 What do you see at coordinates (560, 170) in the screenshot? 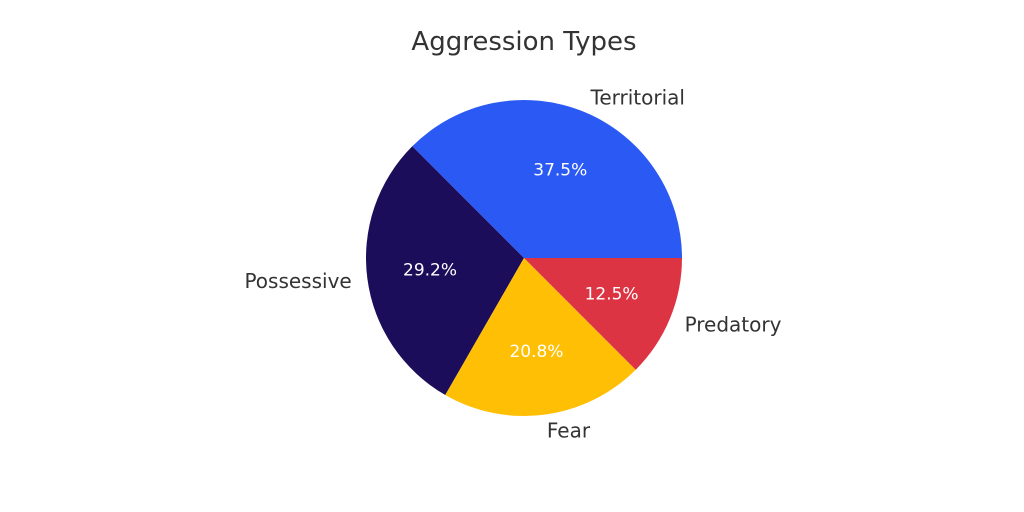
I see `percent-label-territorial: 37.5%` at bounding box center [560, 170].